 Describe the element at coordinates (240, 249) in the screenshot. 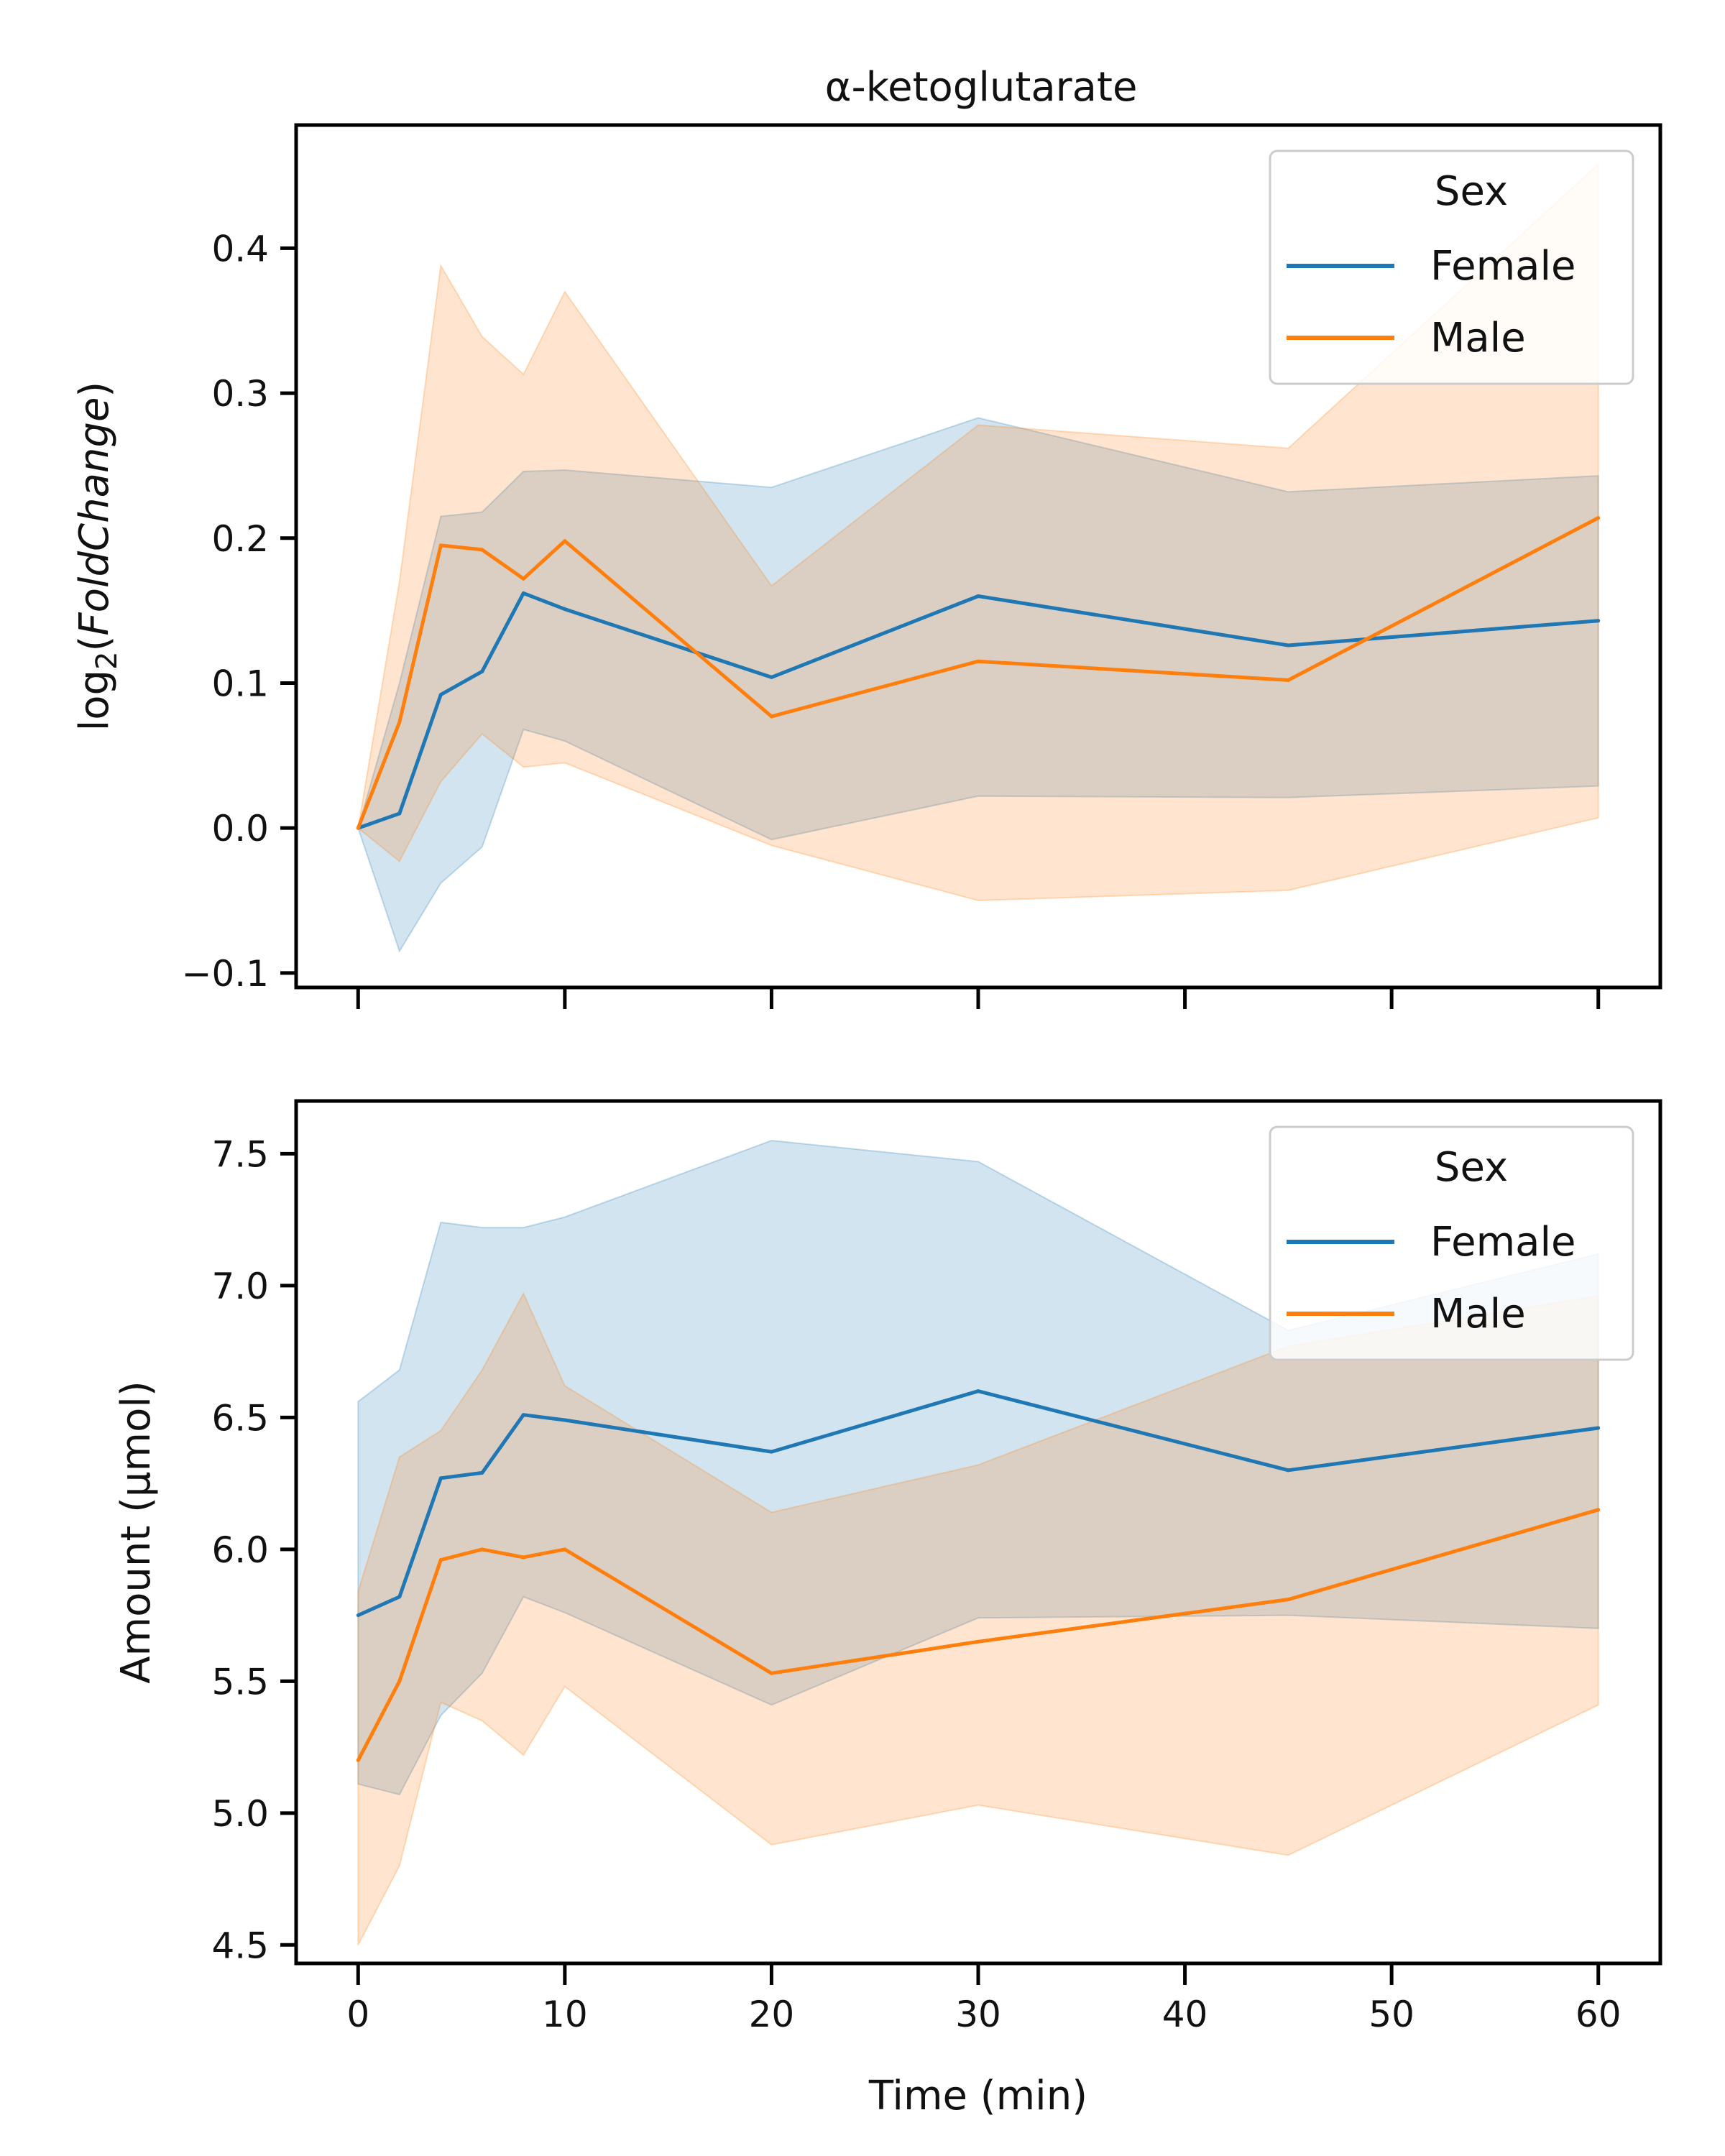

I see `y-tick-label: 0.4` at that location.